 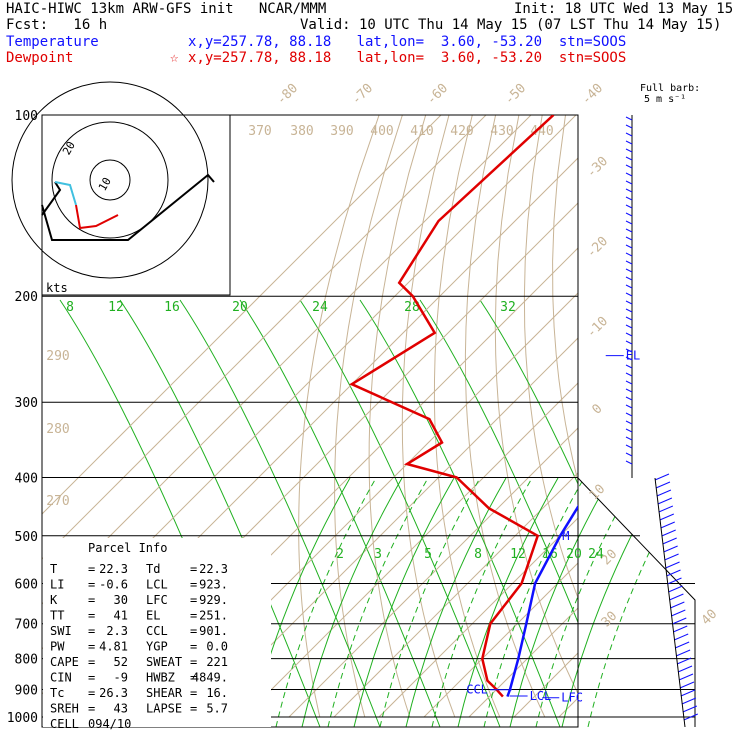 I want to click on moist-adiabat-label: 20, so click(x=240, y=307).